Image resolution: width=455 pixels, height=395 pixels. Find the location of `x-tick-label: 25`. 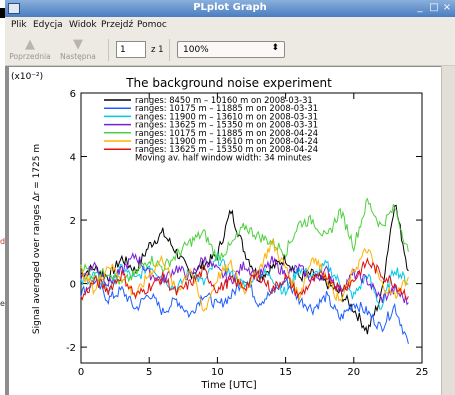

x-tick-label: 25 is located at coordinates (422, 372).